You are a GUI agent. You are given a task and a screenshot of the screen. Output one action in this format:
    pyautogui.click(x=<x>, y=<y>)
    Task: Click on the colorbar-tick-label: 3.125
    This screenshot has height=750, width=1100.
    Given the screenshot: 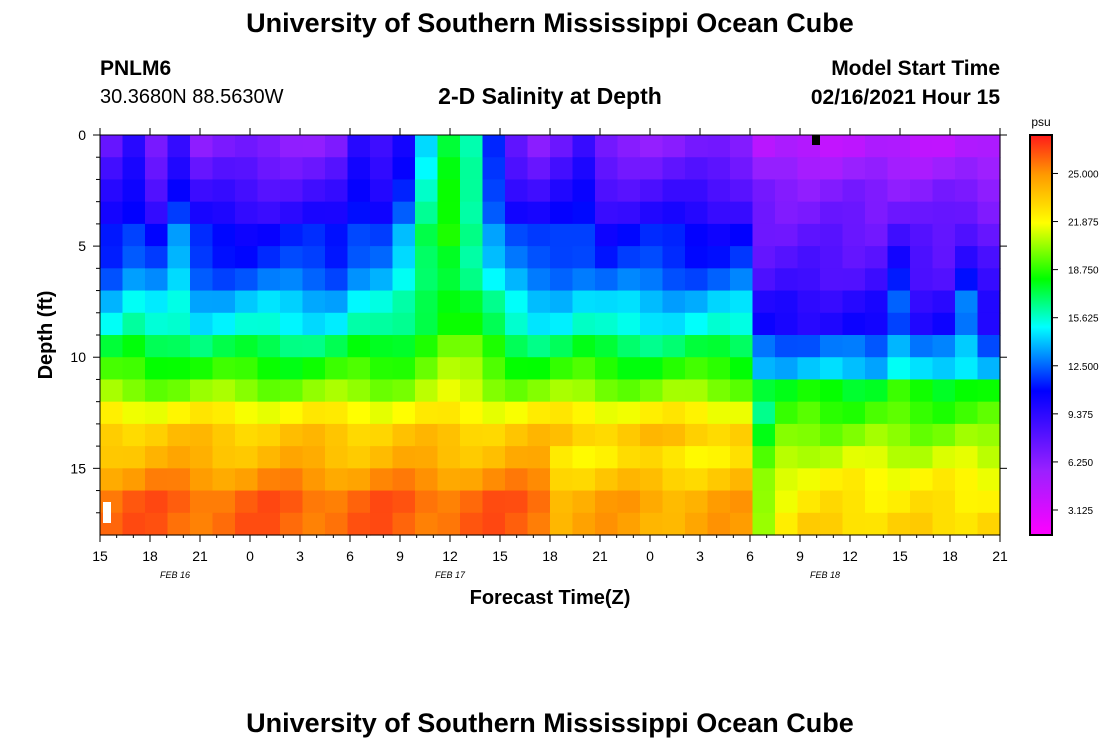 What is the action you would take?
    pyautogui.click(x=1080, y=511)
    